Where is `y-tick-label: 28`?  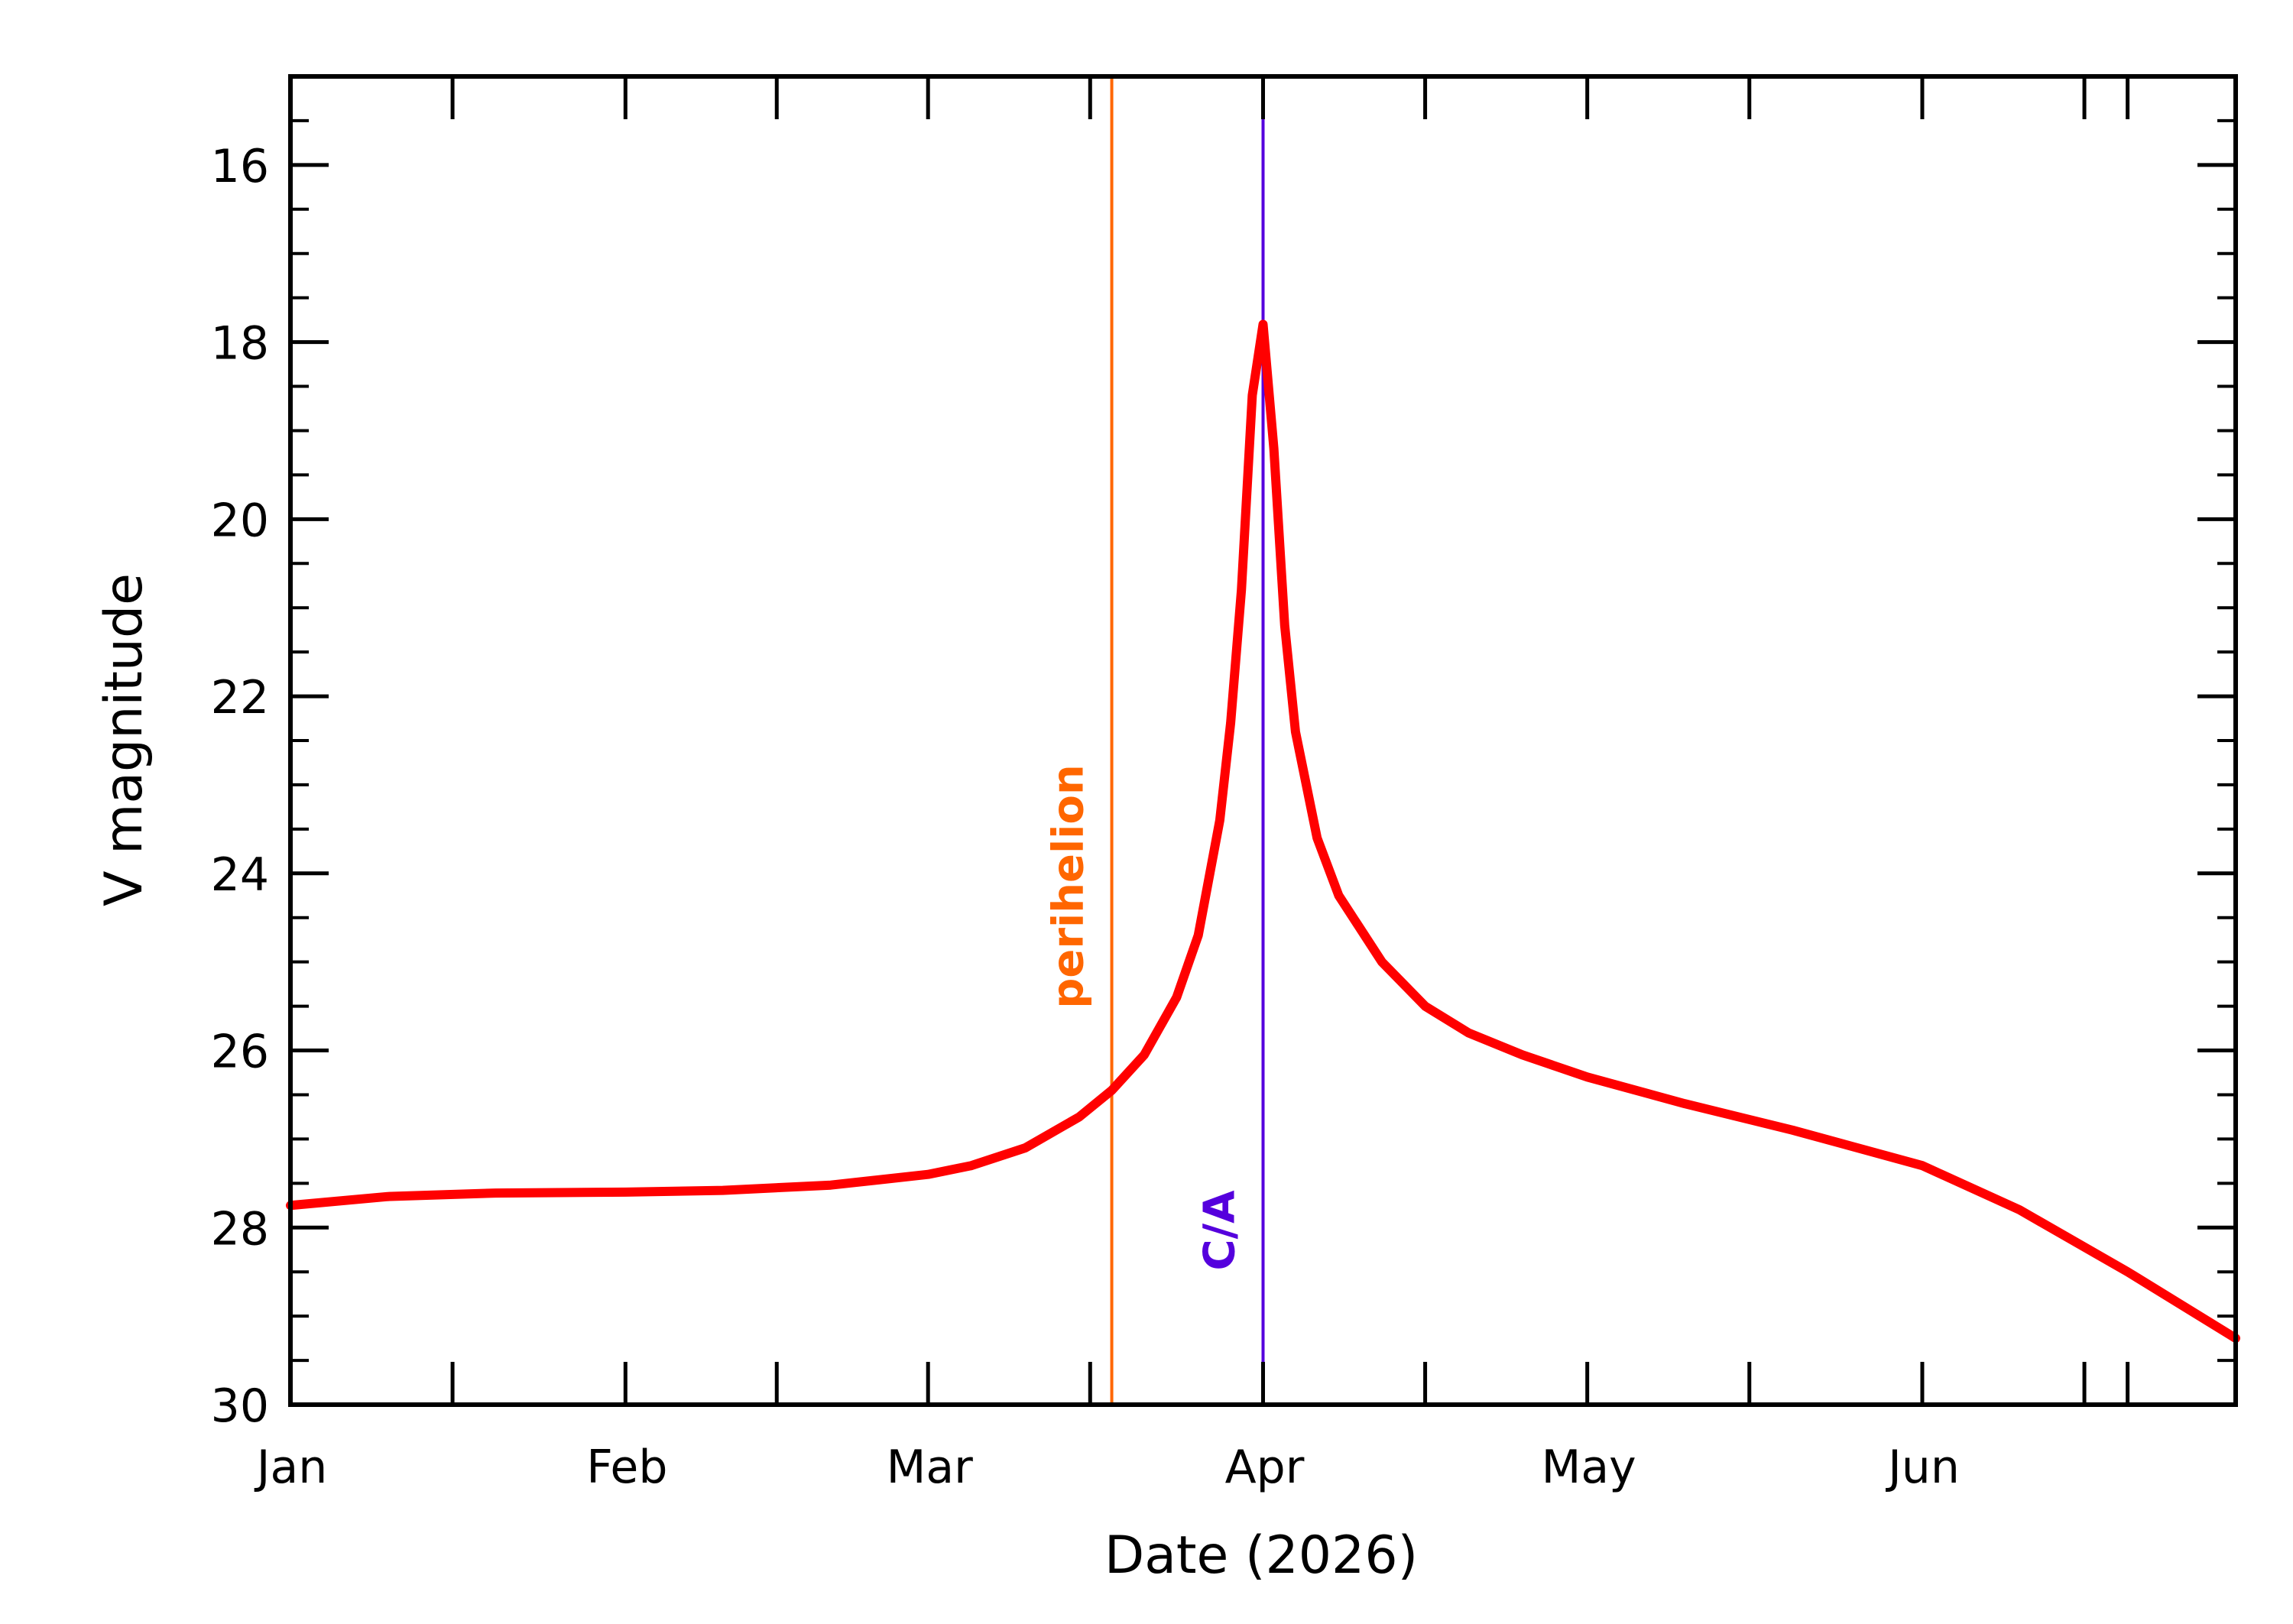 y-tick-label: 28 is located at coordinates (240, 1229).